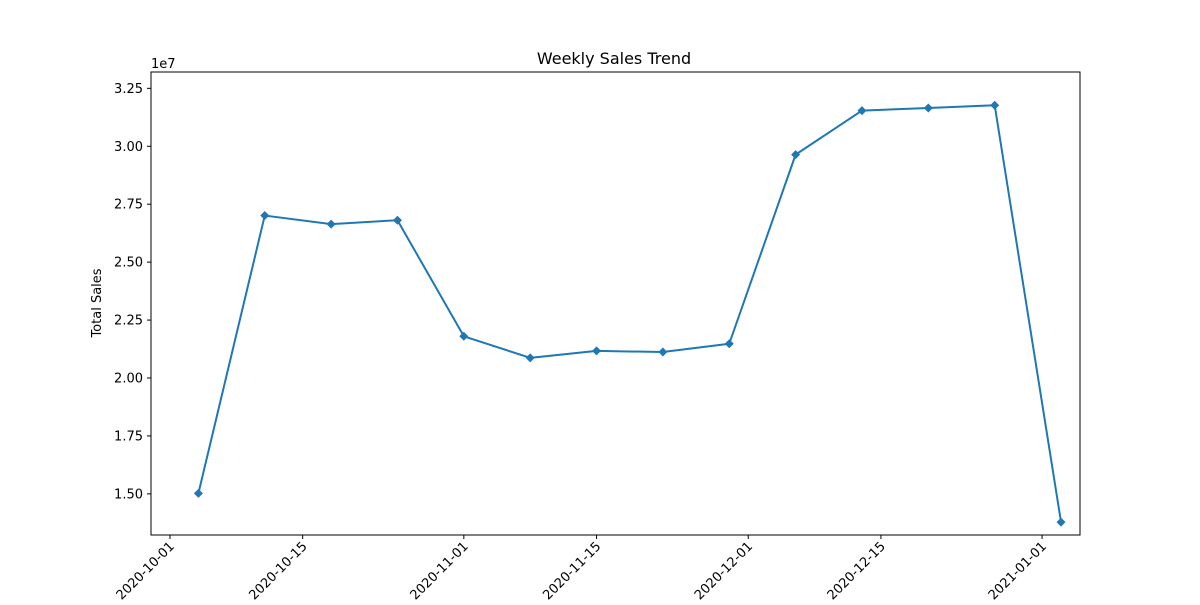 Image resolution: width=1200 pixels, height=605 pixels. What do you see at coordinates (128, 147) in the screenshot?
I see `y-tick-label: 3.00` at bounding box center [128, 147].